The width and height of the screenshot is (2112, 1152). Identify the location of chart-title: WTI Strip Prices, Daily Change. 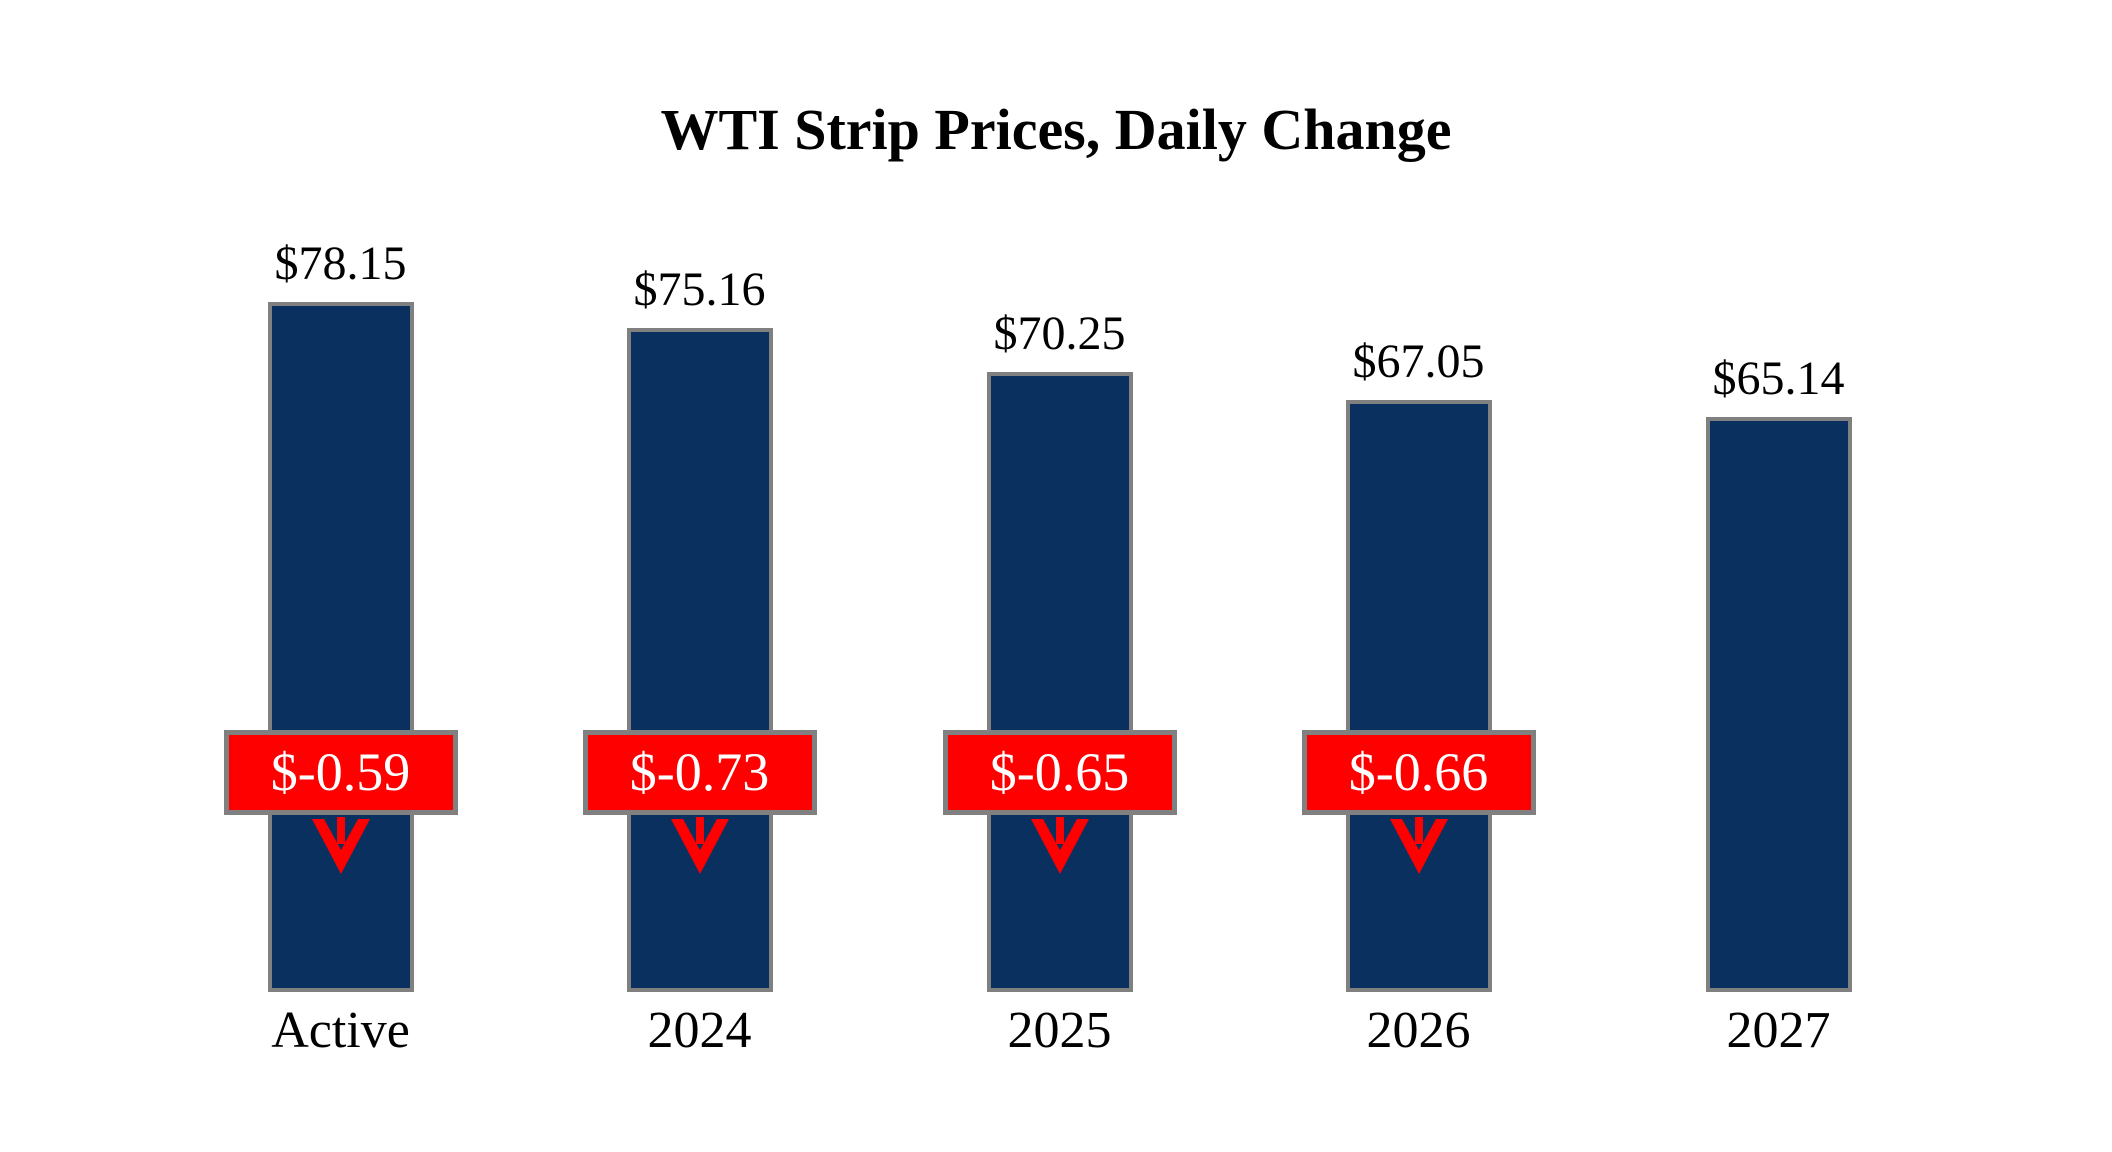
(1056, 129).